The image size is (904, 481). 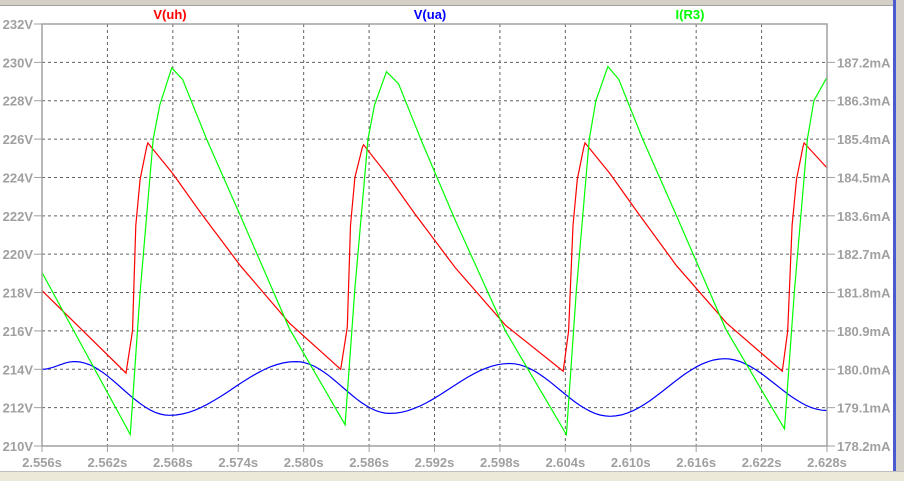 I want to click on x-tick-label: 2.592s, so click(x=435, y=462).